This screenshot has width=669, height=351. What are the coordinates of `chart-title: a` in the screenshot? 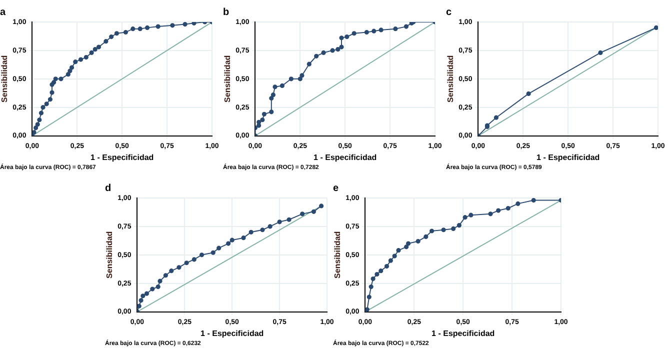 It's located at (3, 12).